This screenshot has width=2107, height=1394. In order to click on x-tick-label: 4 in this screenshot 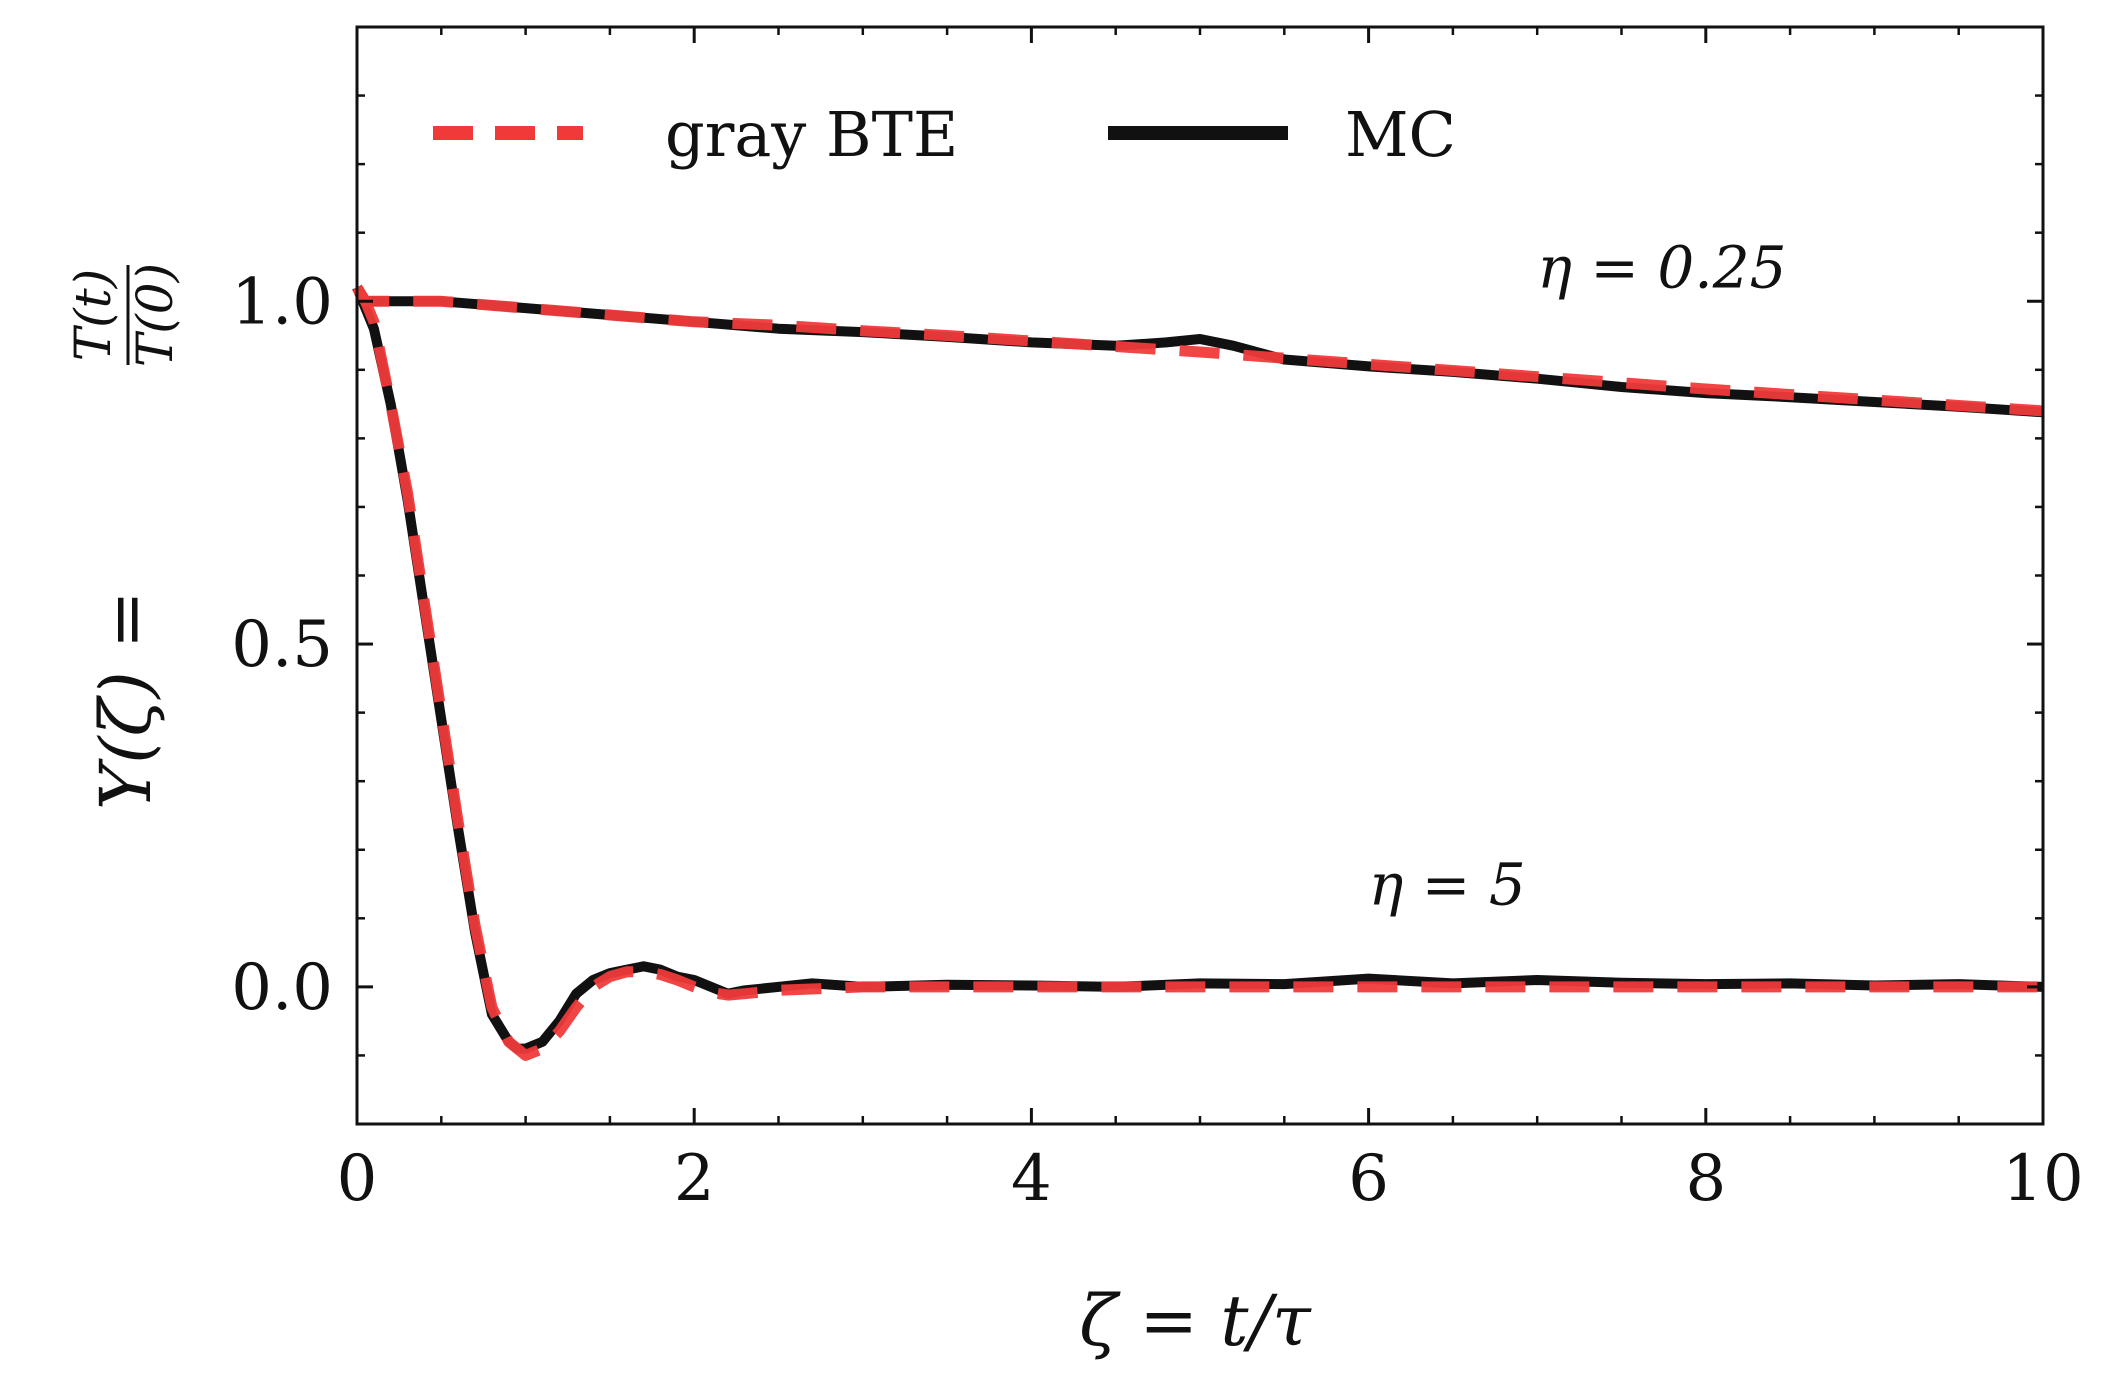, I will do `click(1031, 1179)`.